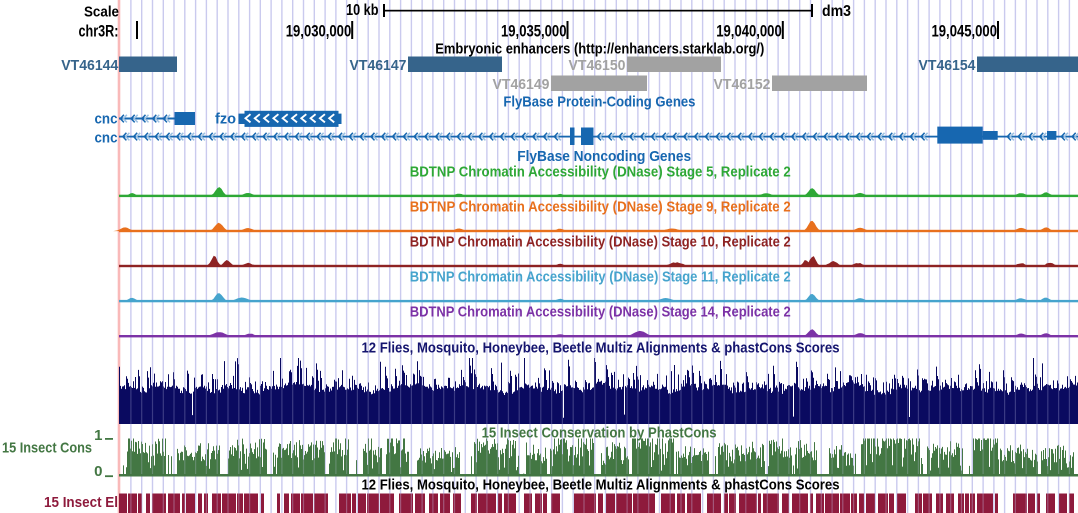 The height and width of the screenshot is (513, 1078). I want to click on svg-text: 0, so click(98, 471).